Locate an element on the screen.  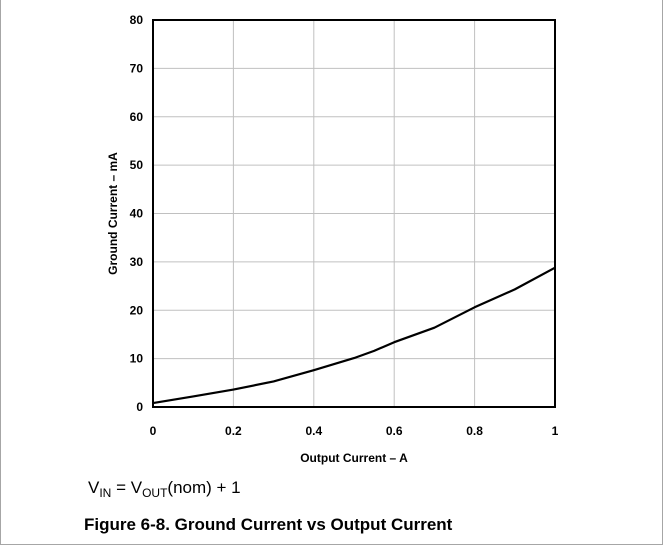
y-tick-label: 20 is located at coordinates (137, 310).